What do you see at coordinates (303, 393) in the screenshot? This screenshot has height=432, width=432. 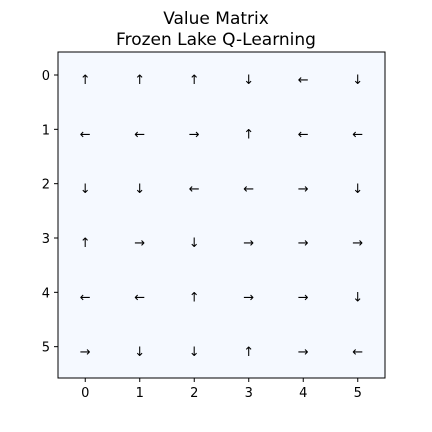 I see `x-tick-label: 4` at bounding box center [303, 393].